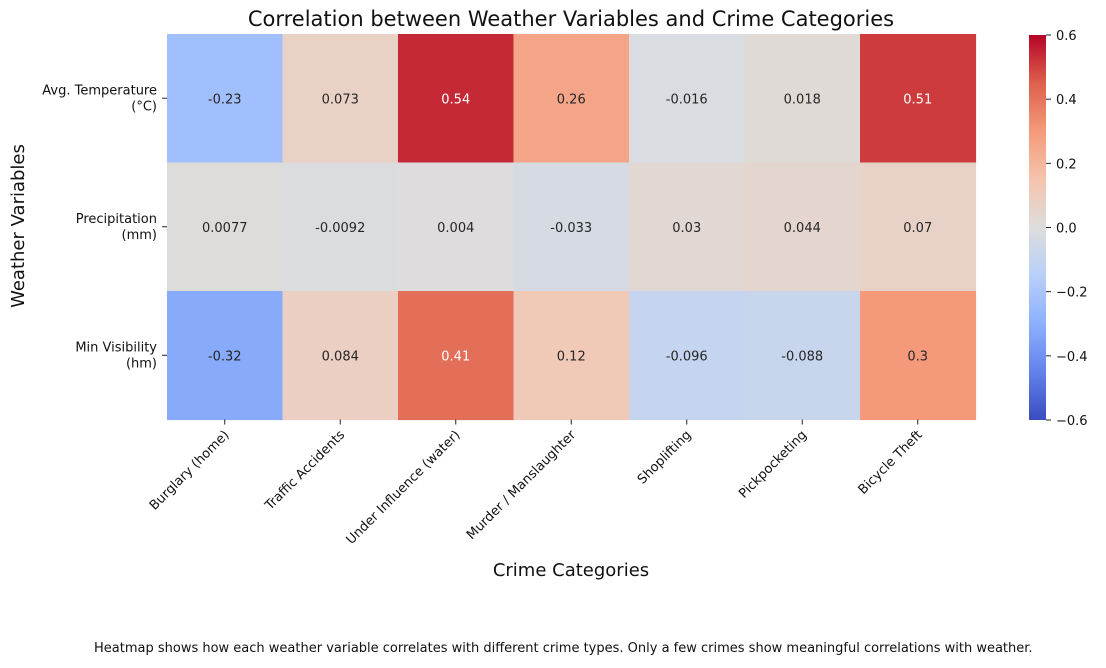 The width and height of the screenshot is (1106, 668). I want to click on colorbar-tick-label: 0.0, so click(1066, 229).